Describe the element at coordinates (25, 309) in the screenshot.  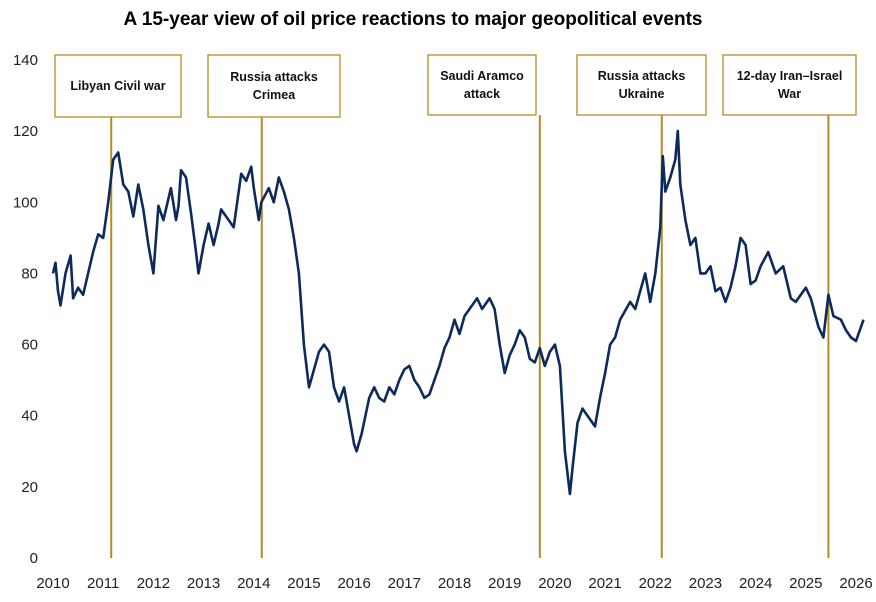
I see `y-axis: 0 20 40 60 80 100 120 140` at that location.